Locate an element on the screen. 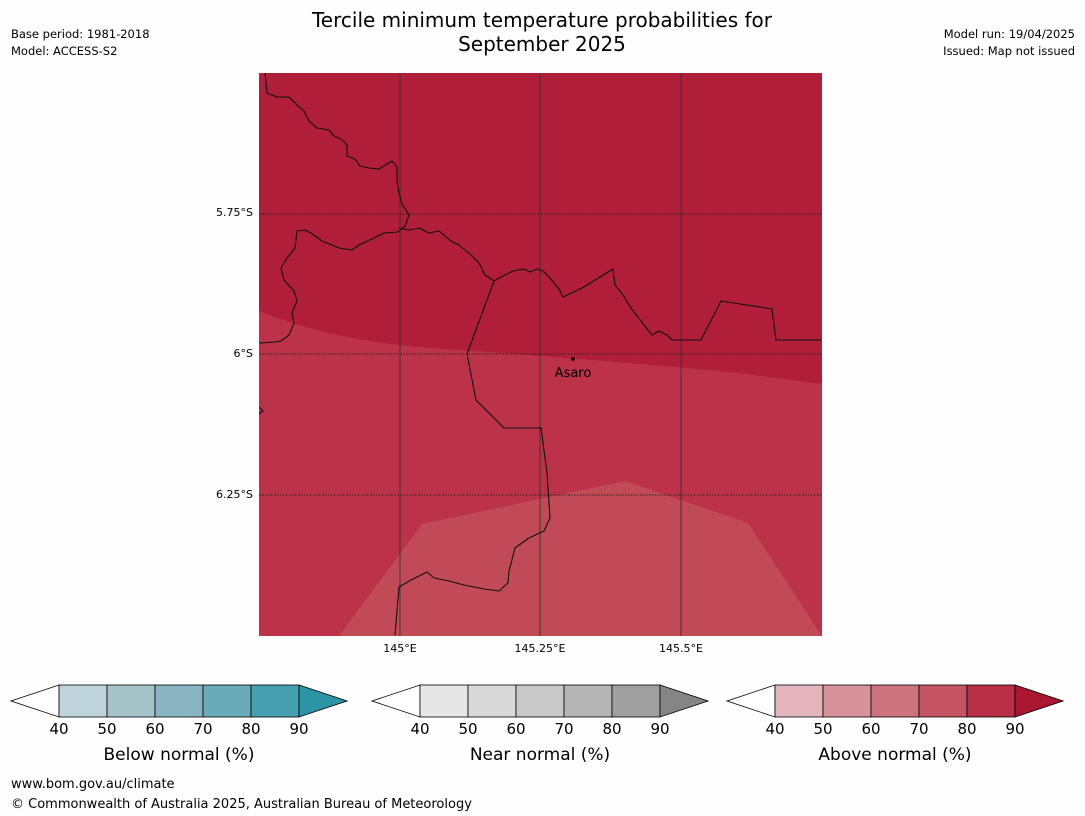  asaro-label: Asaro is located at coordinates (573, 373).